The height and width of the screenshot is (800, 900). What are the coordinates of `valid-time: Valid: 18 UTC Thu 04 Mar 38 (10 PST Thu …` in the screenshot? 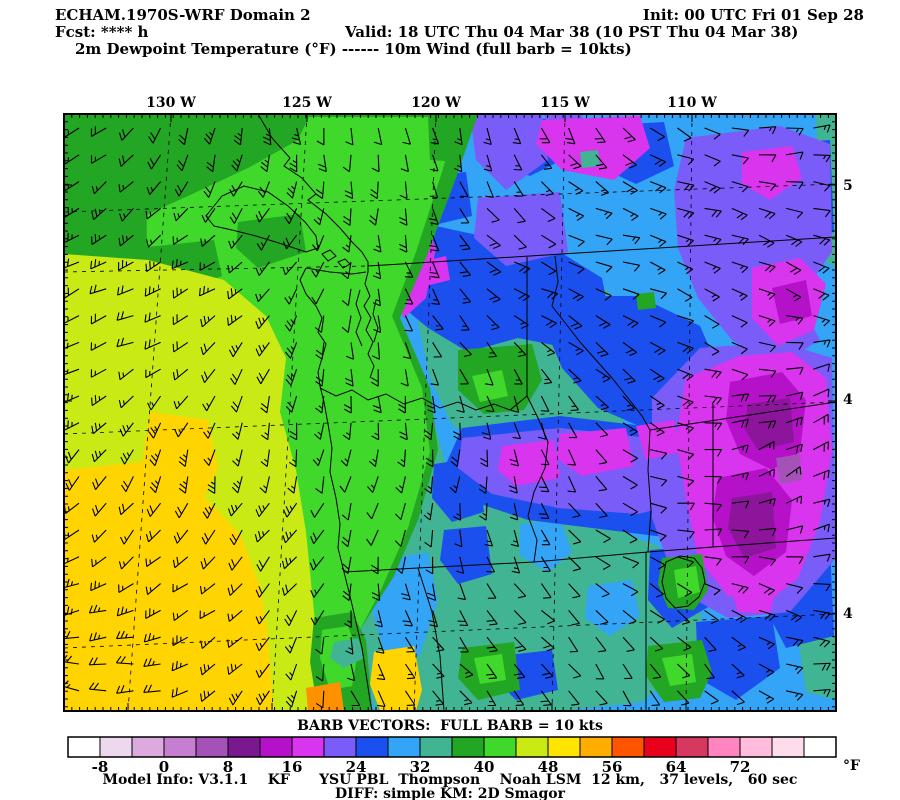 It's located at (572, 32).